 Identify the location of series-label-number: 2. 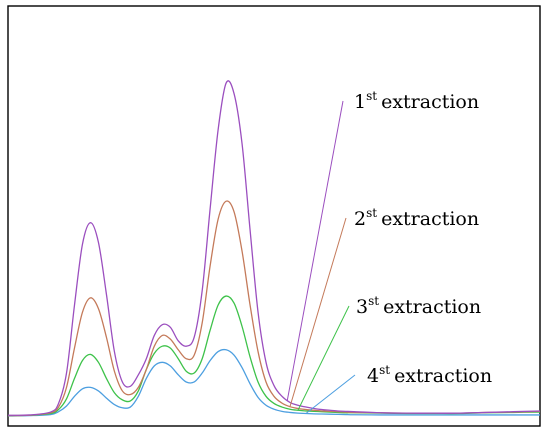
(360, 219).